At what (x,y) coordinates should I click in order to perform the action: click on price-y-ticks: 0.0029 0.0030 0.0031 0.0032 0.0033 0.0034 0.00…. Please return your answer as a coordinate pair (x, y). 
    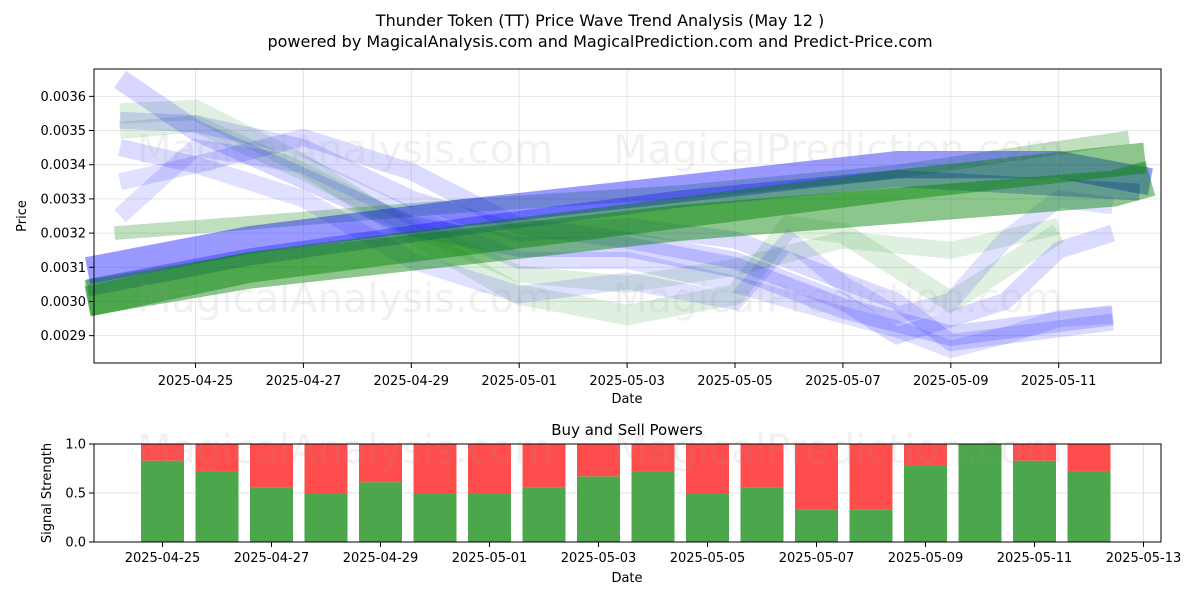
    Looking at the image, I should click on (67, 217).